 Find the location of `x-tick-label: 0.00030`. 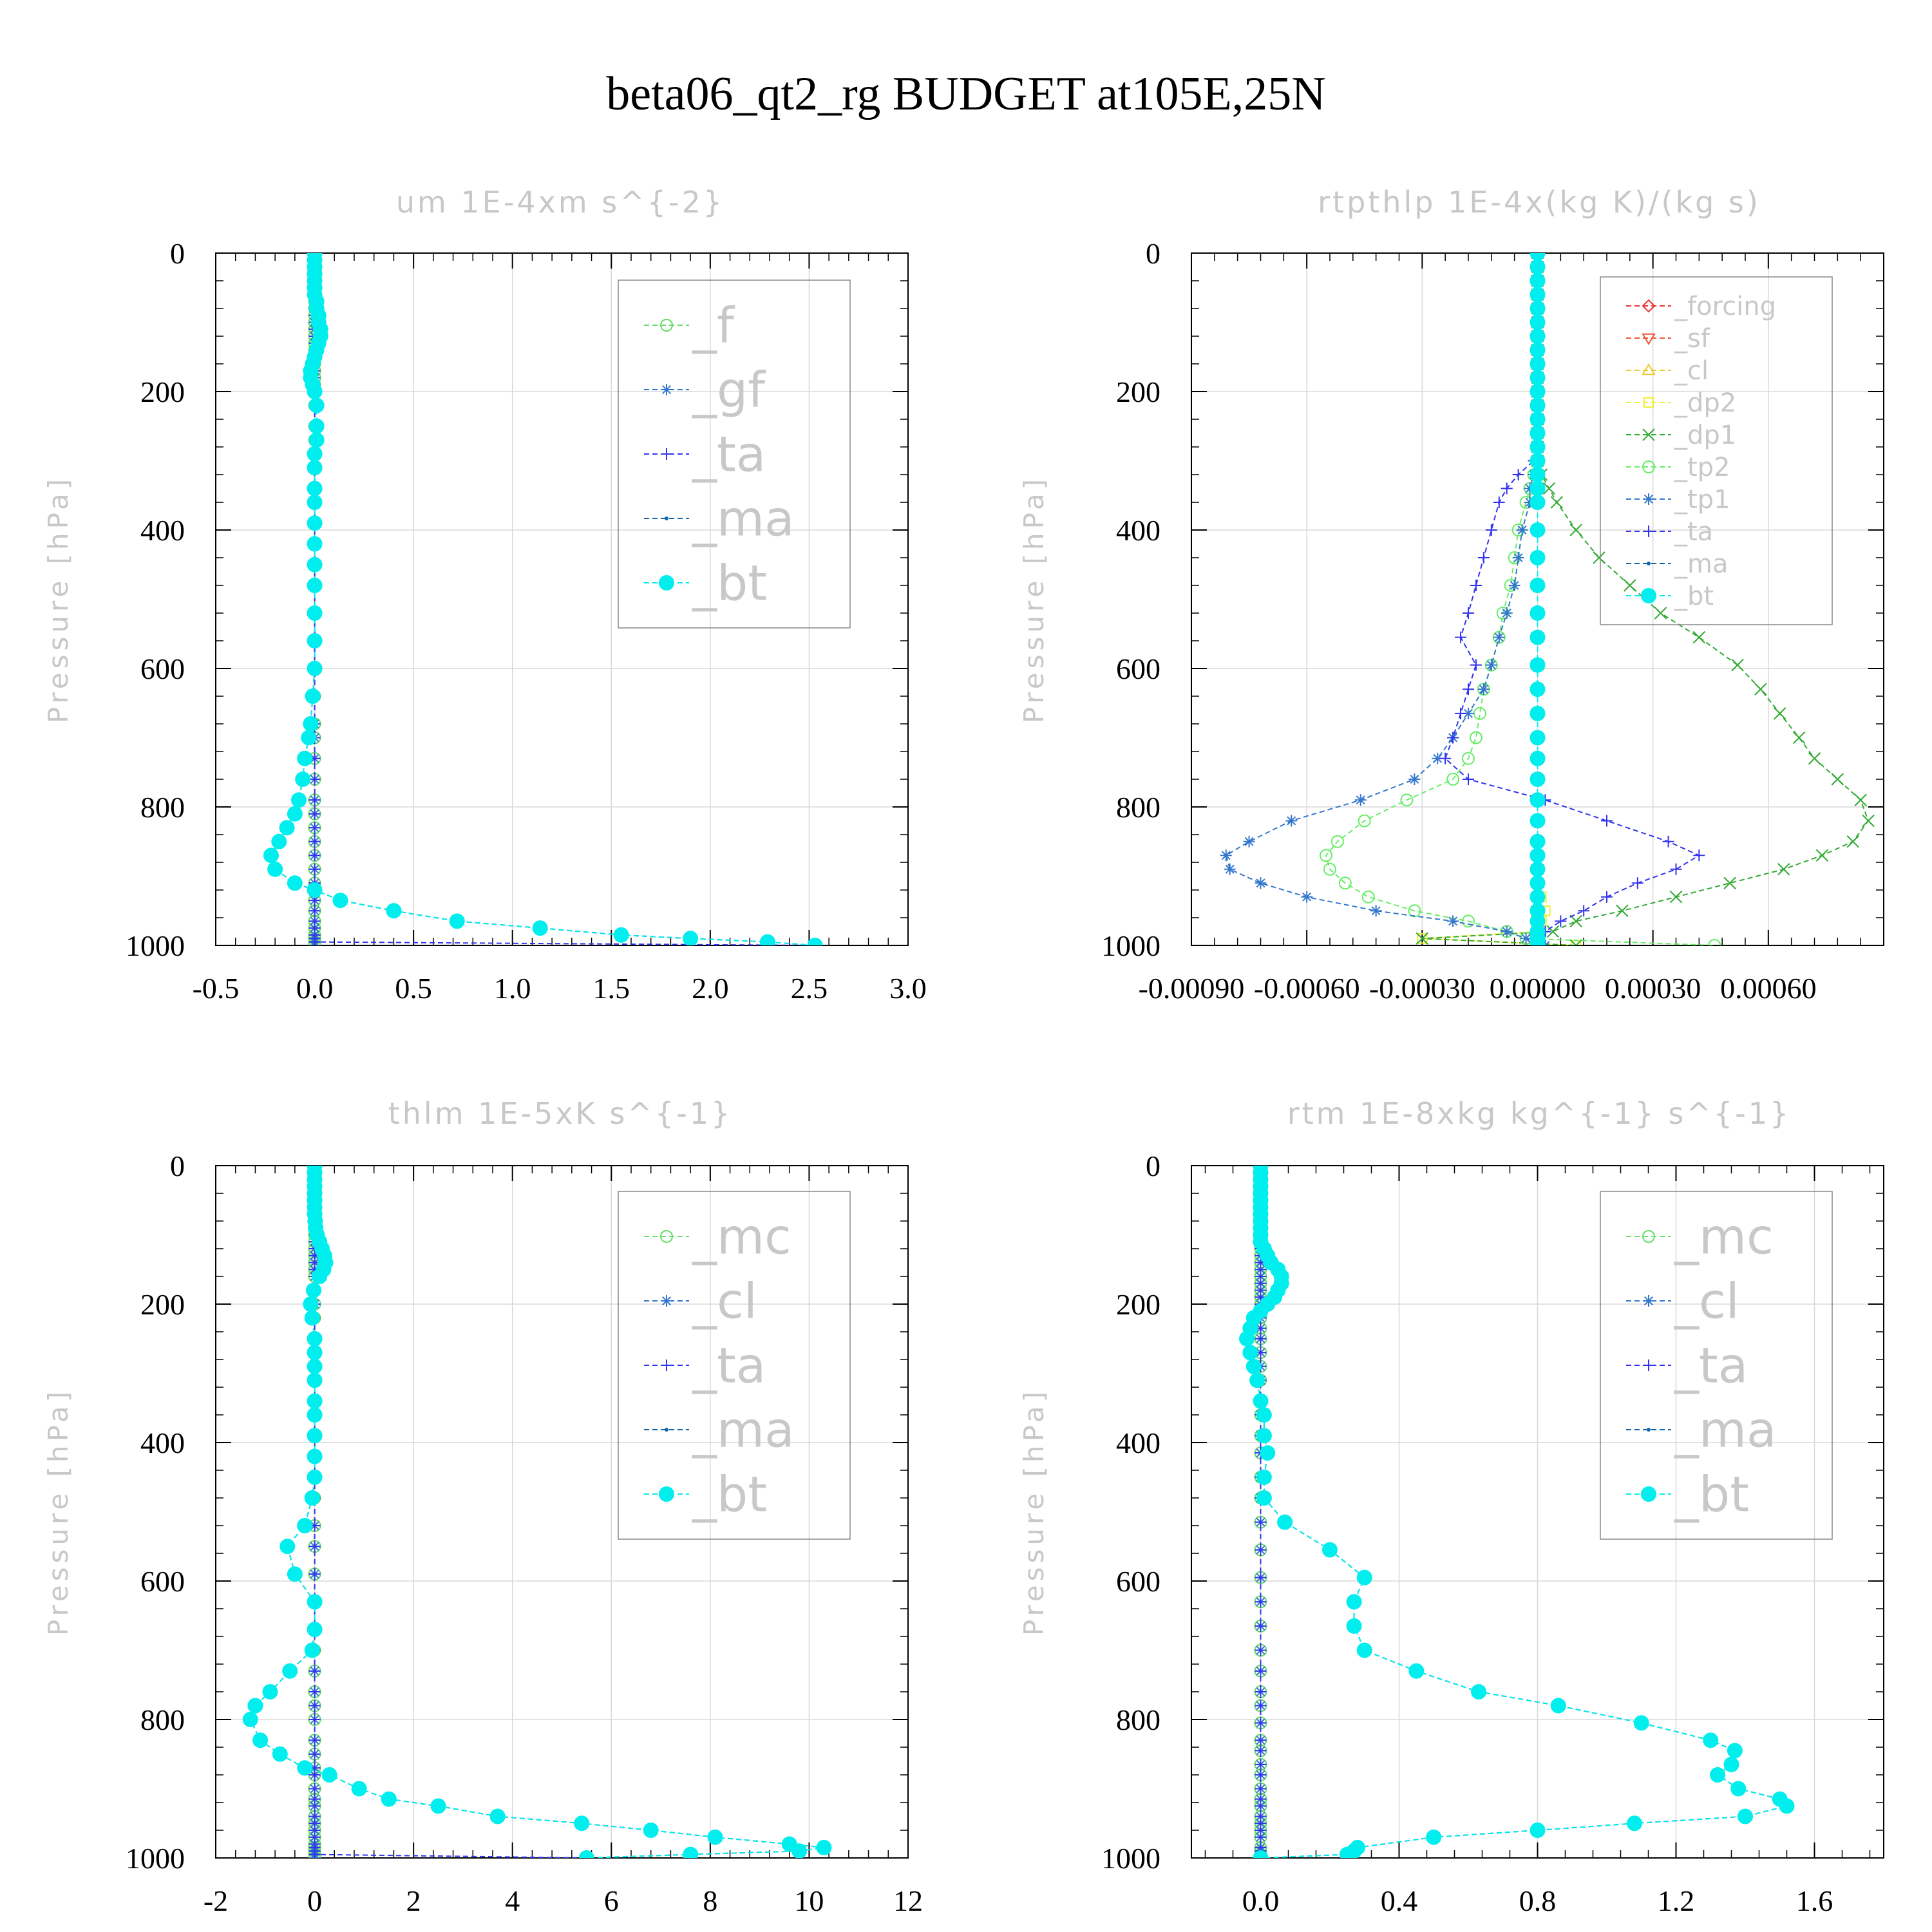

x-tick-label: 0.00030 is located at coordinates (1653, 988).